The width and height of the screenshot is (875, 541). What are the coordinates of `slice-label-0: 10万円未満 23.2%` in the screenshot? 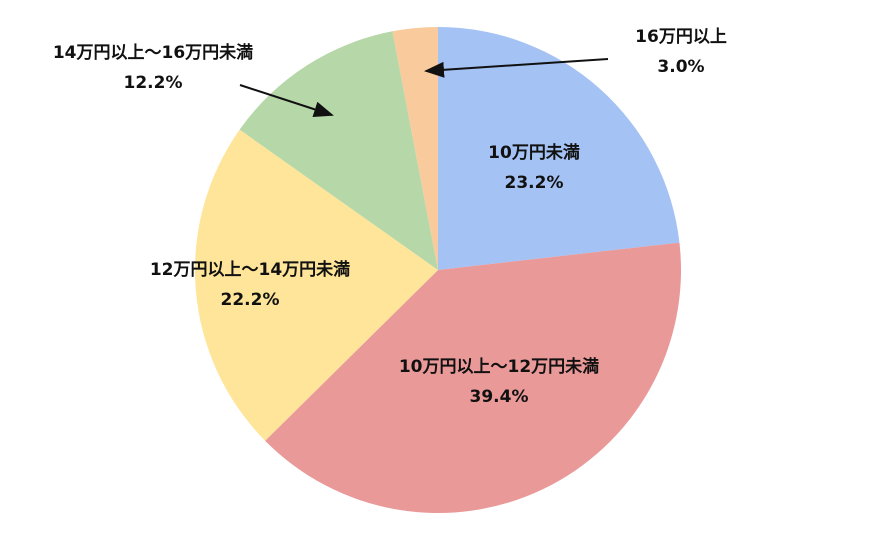 It's located at (534, 168).